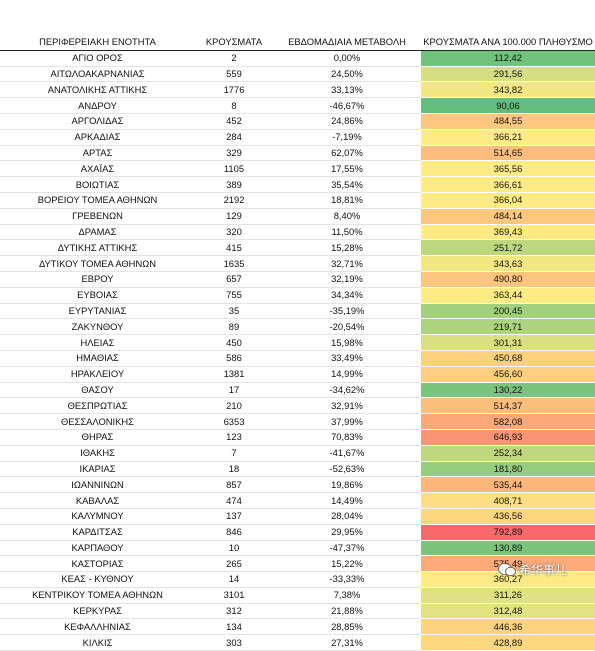 The image size is (595, 651). Describe the element at coordinates (297, 548) in the screenshot. I see `table-row: ΚΑΡΠΑΘΟΥ 10 -47,37% 130,89` at that location.